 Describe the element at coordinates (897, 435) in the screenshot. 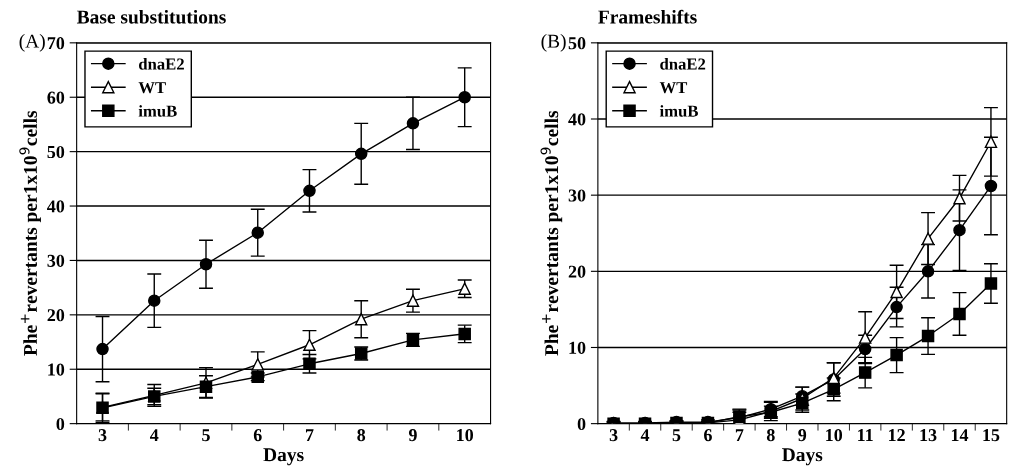

I see `x-tick-label: 12` at that location.